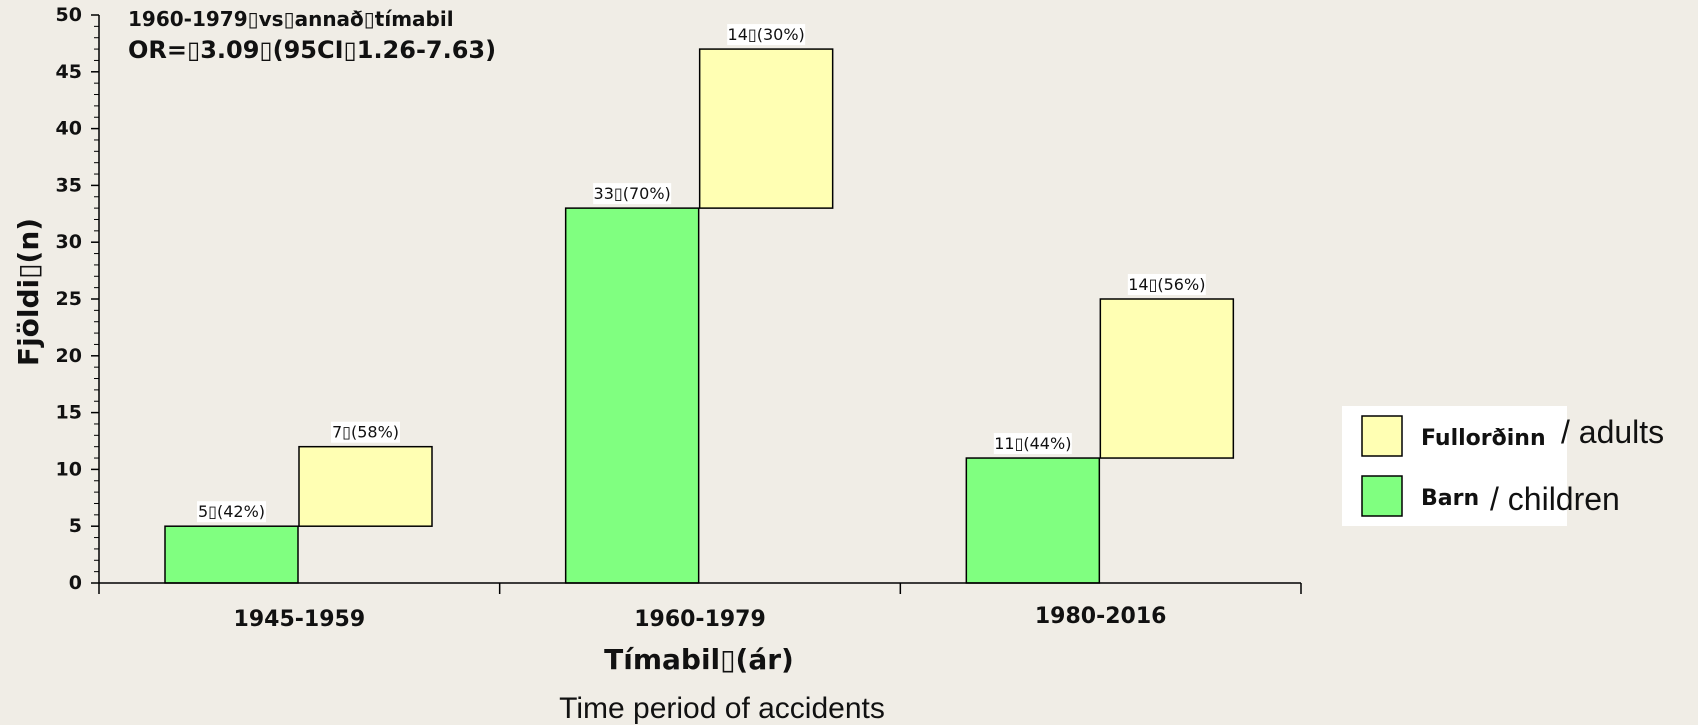 The height and width of the screenshot is (725, 1698). I want to click on annotation-line-1: 1960-1979▯vs▯annað▯tímabil, so click(291, 19).